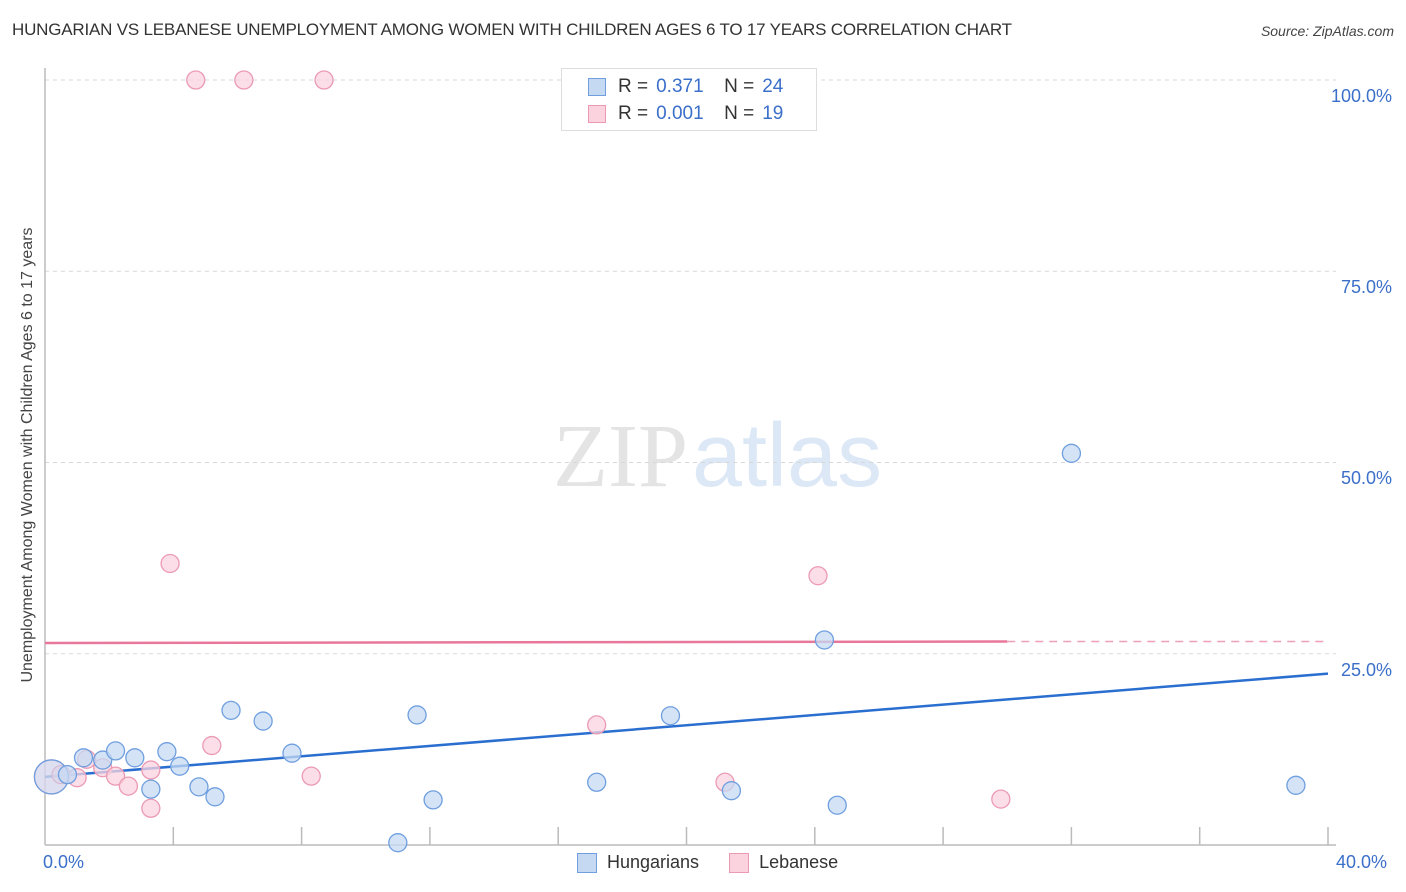 The width and height of the screenshot is (1406, 892). What do you see at coordinates (722, 862) in the screenshot?
I see `series-legend: Hungarians Lebanese` at bounding box center [722, 862].